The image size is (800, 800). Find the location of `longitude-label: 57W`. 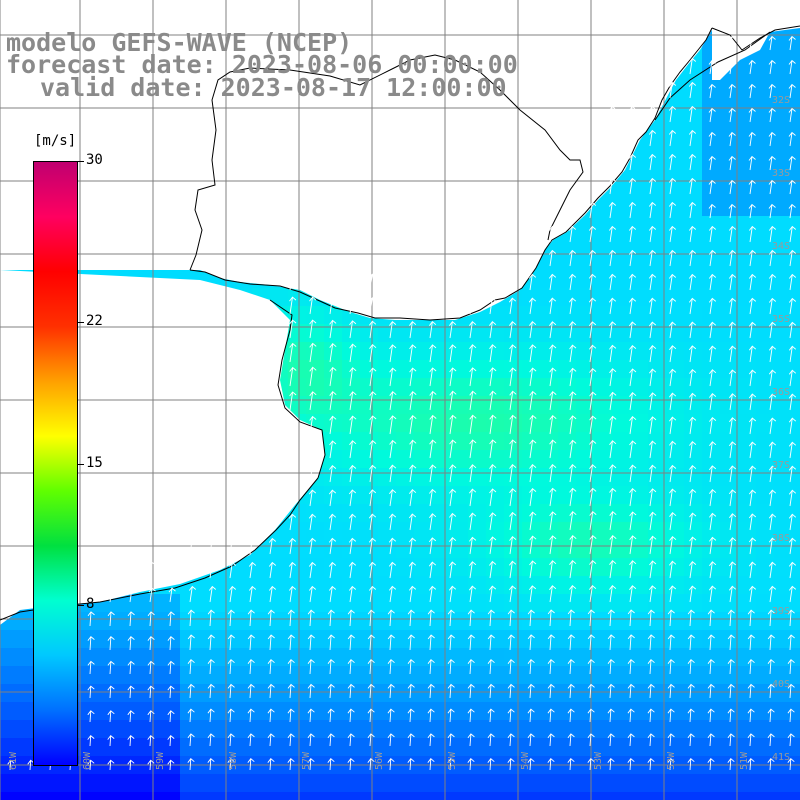

longitude-label: 57W is located at coordinates (306, 760).